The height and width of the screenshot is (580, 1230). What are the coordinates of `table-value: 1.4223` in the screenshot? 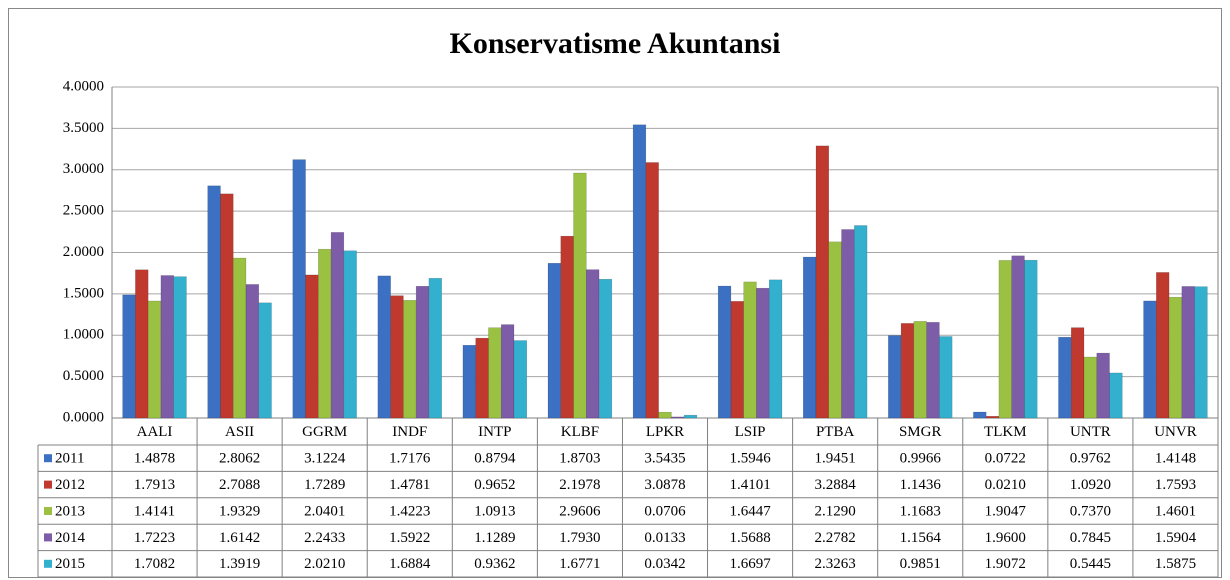 It's located at (409, 511).